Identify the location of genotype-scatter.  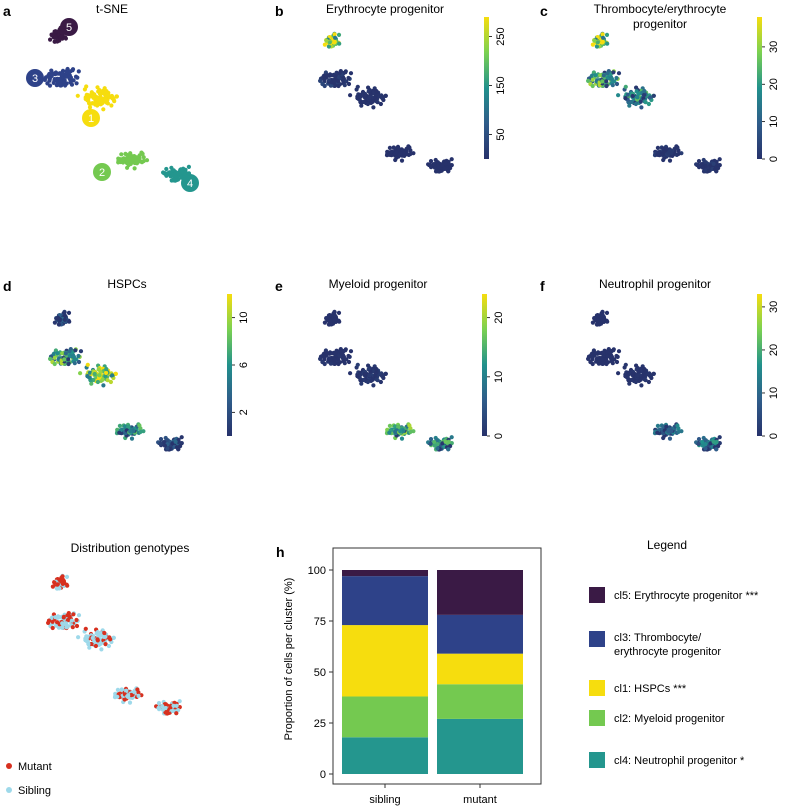
(114, 644).